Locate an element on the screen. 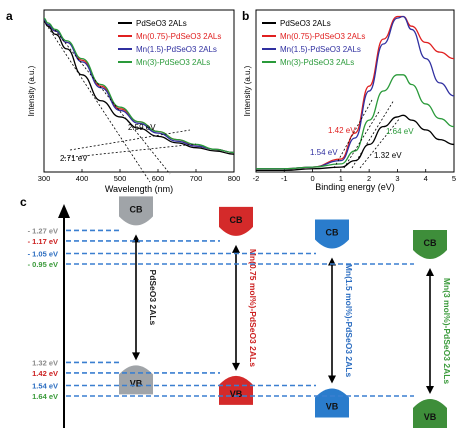 Image resolution: width=468 pixels, height=436 pixels. vb-label-1: VB is located at coordinates (236, 394).